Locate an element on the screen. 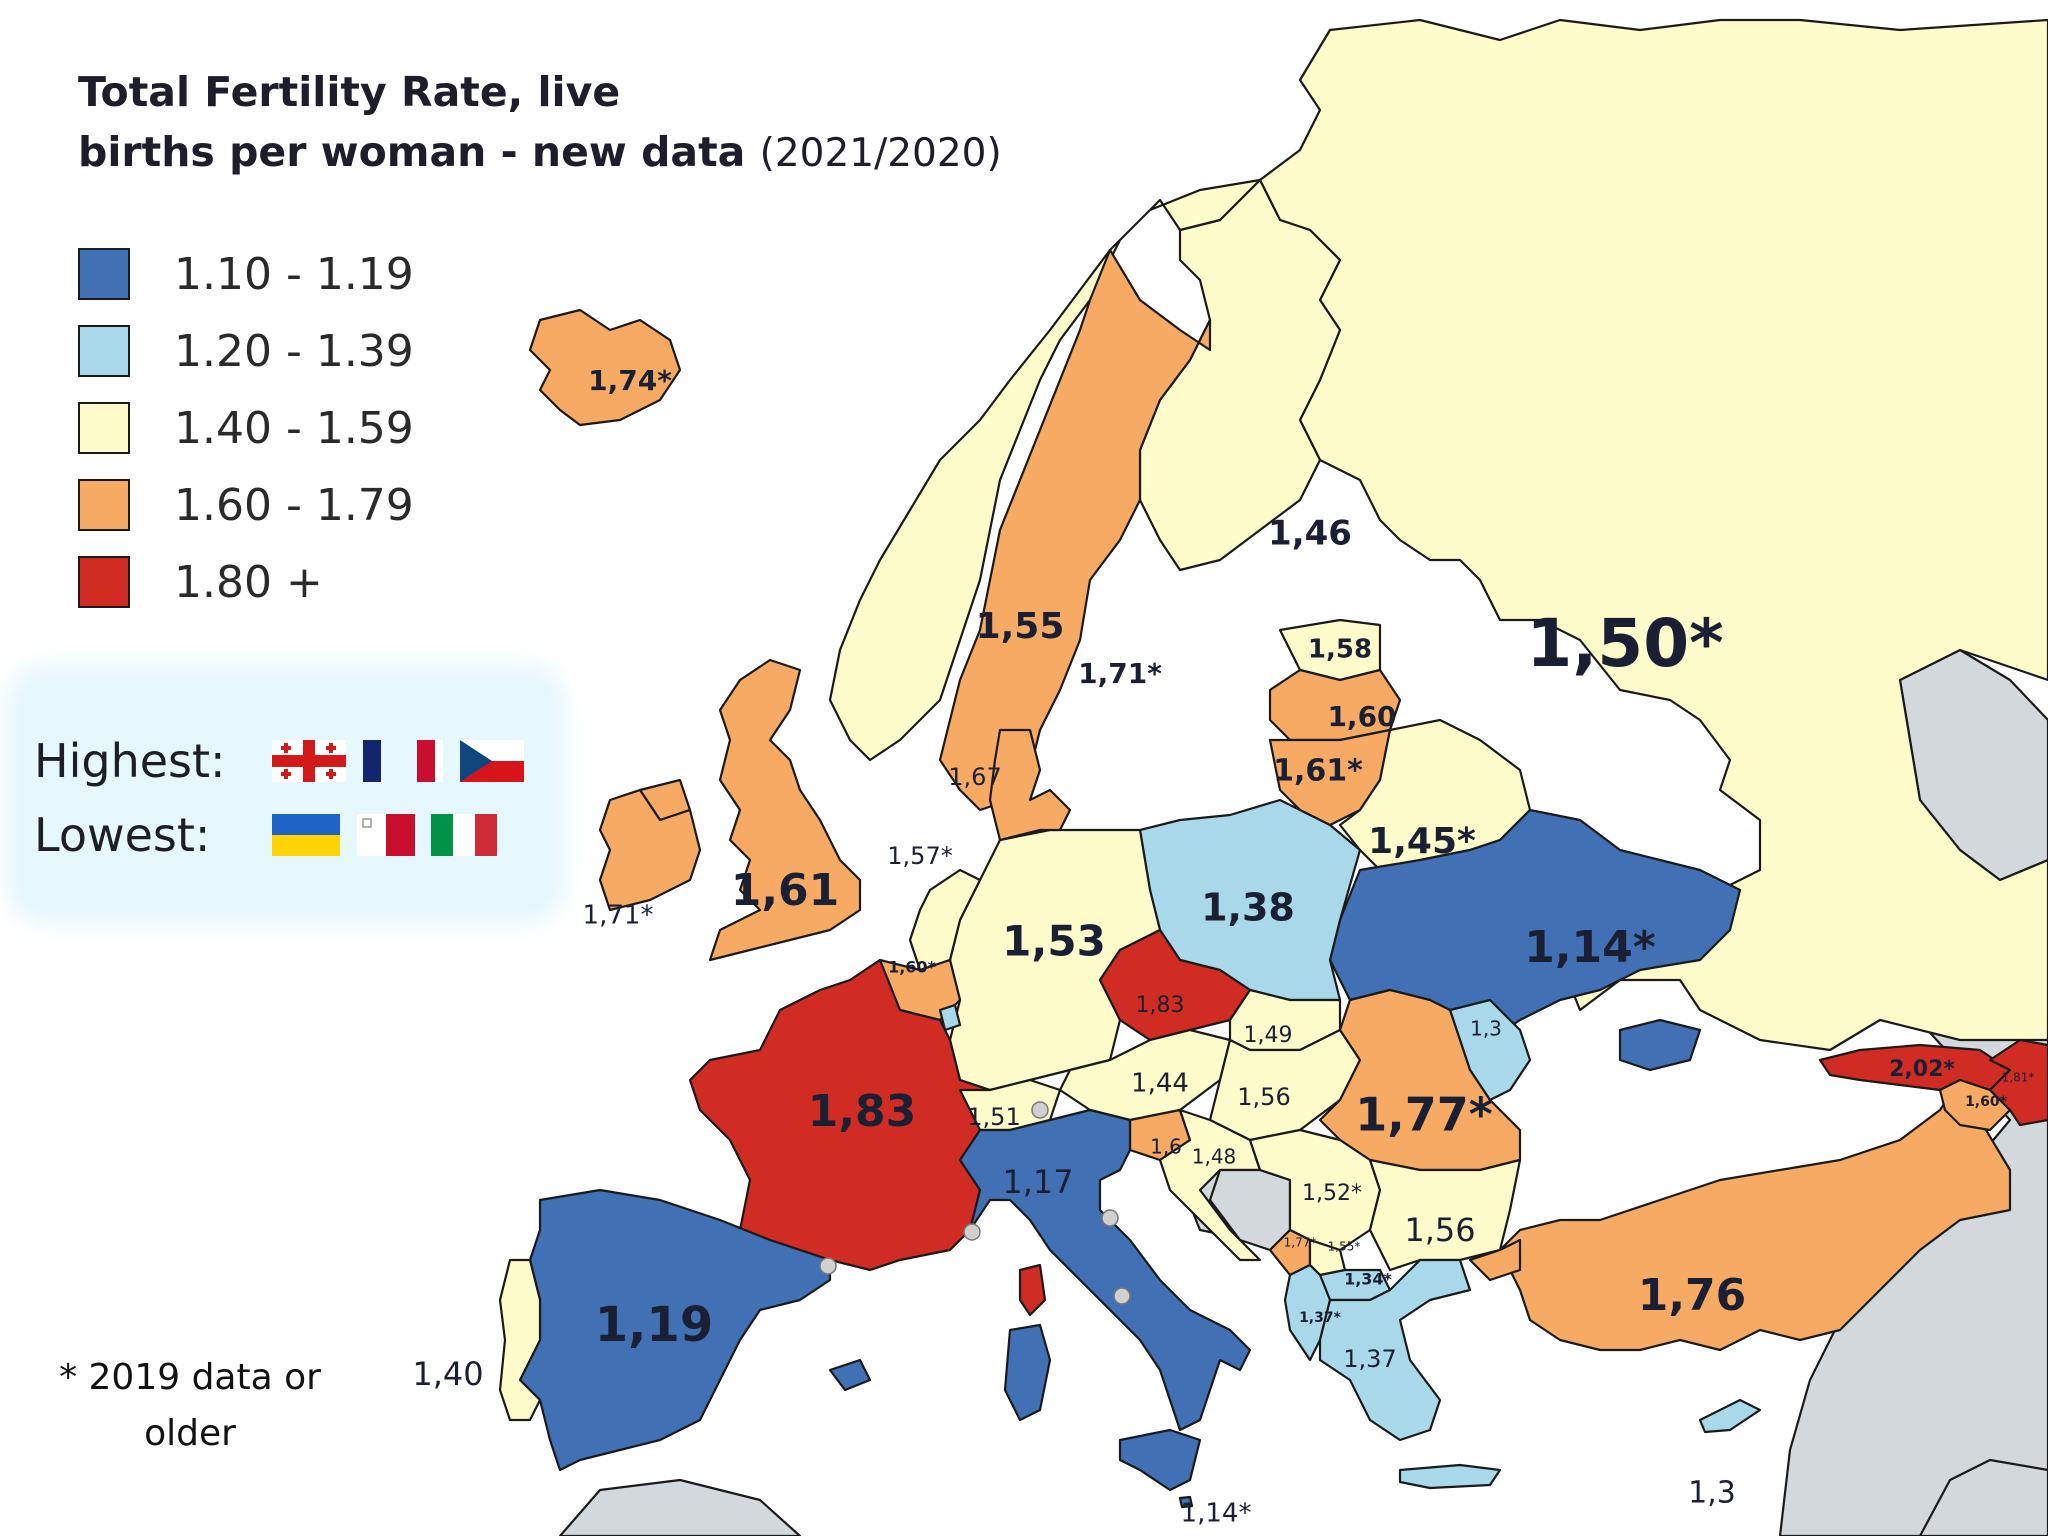 The image size is (2048, 1536). value-label-moldova: 1,3 is located at coordinates (1486, 1029).